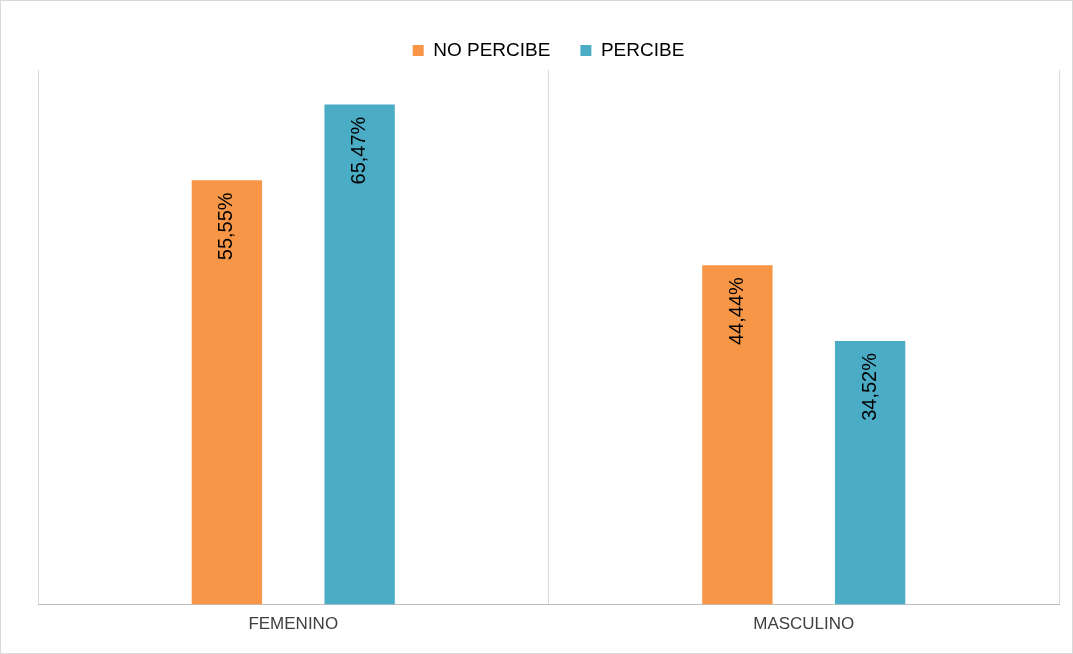  I want to click on x-tick-label: FEMENINO, so click(293, 624).